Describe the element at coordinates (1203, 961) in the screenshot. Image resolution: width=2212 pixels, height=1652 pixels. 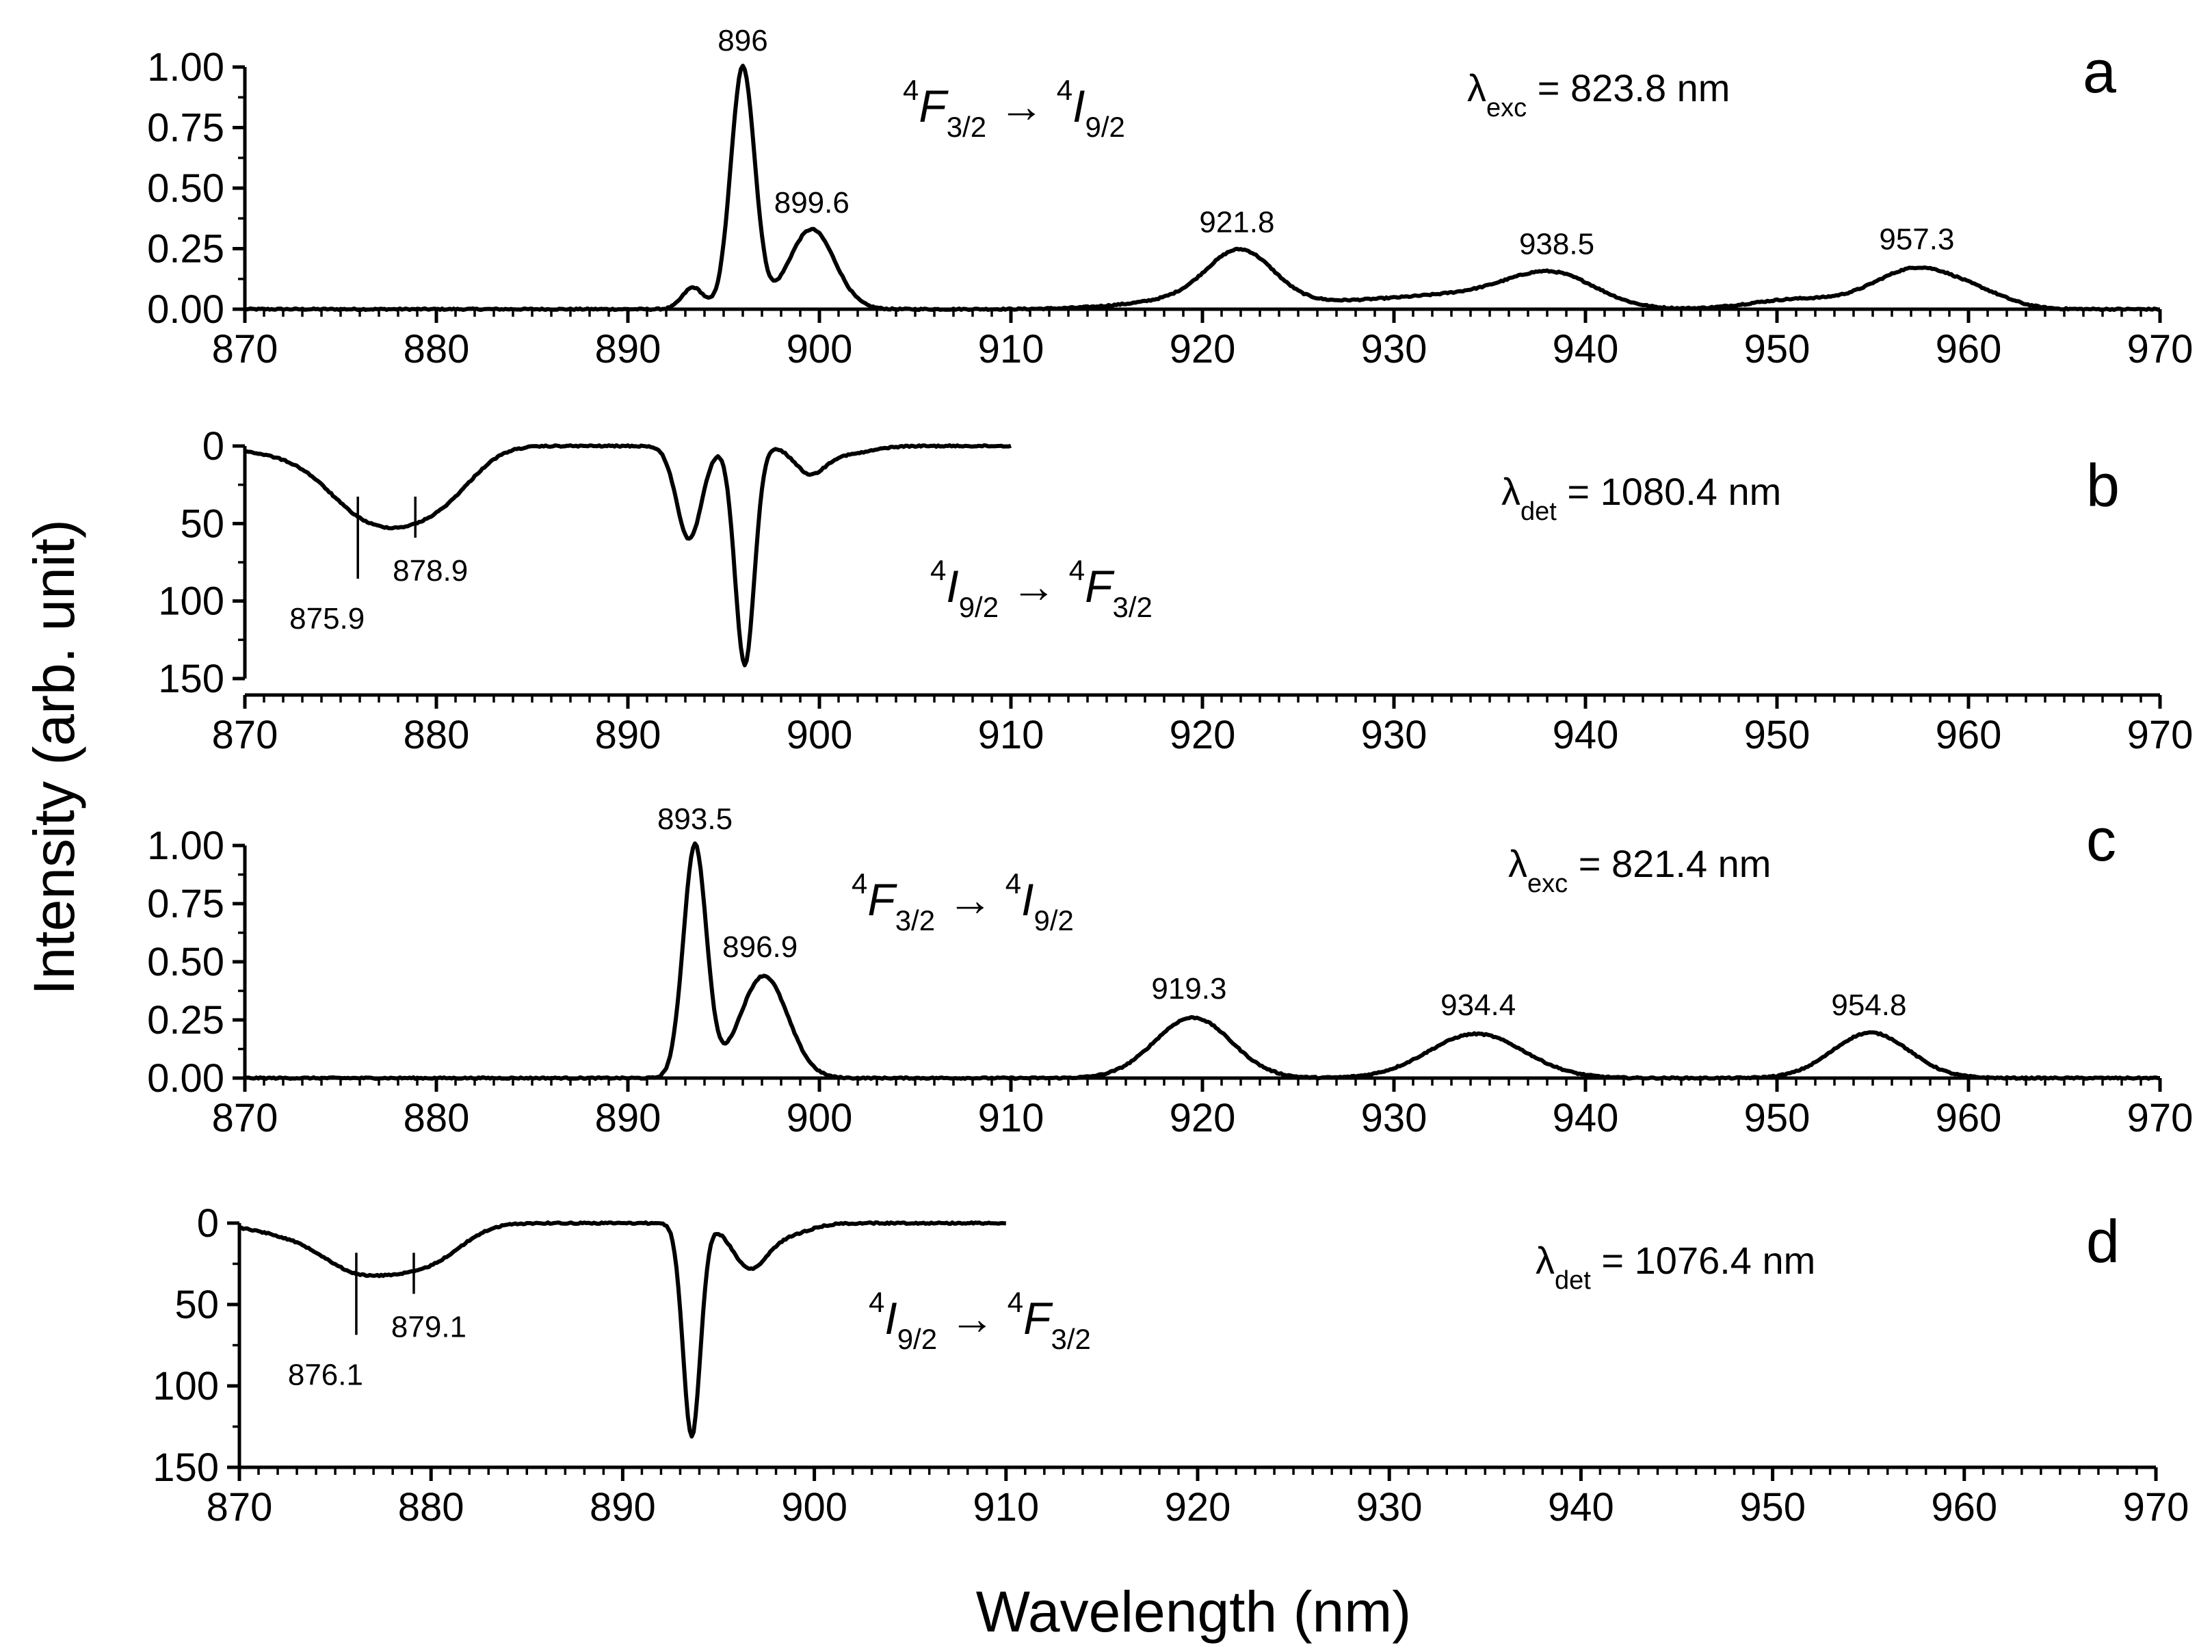
I see `spectrum-line-c` at that location.